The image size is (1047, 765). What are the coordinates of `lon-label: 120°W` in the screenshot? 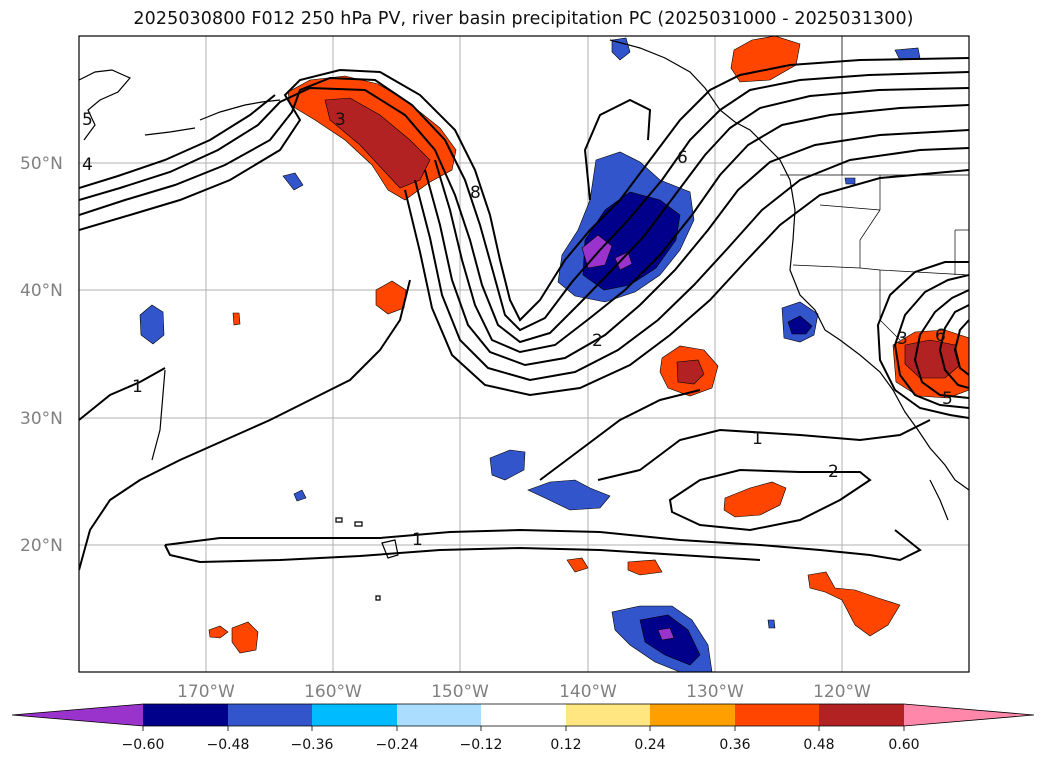 It's located at (842, 692).